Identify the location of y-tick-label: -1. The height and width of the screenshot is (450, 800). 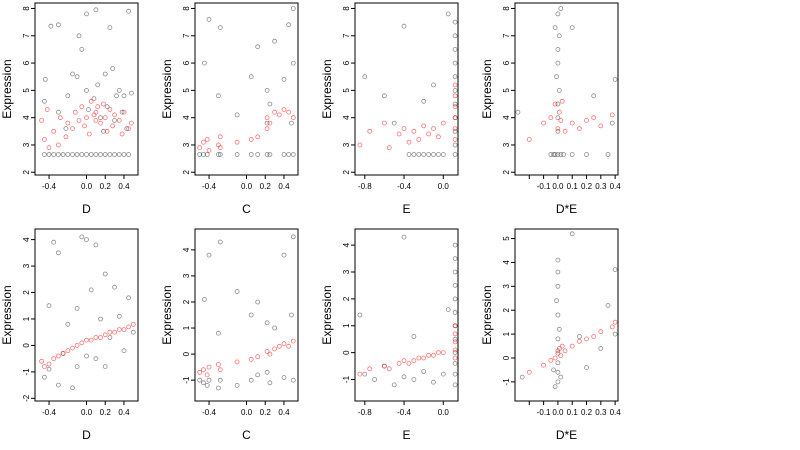
(506, 382).